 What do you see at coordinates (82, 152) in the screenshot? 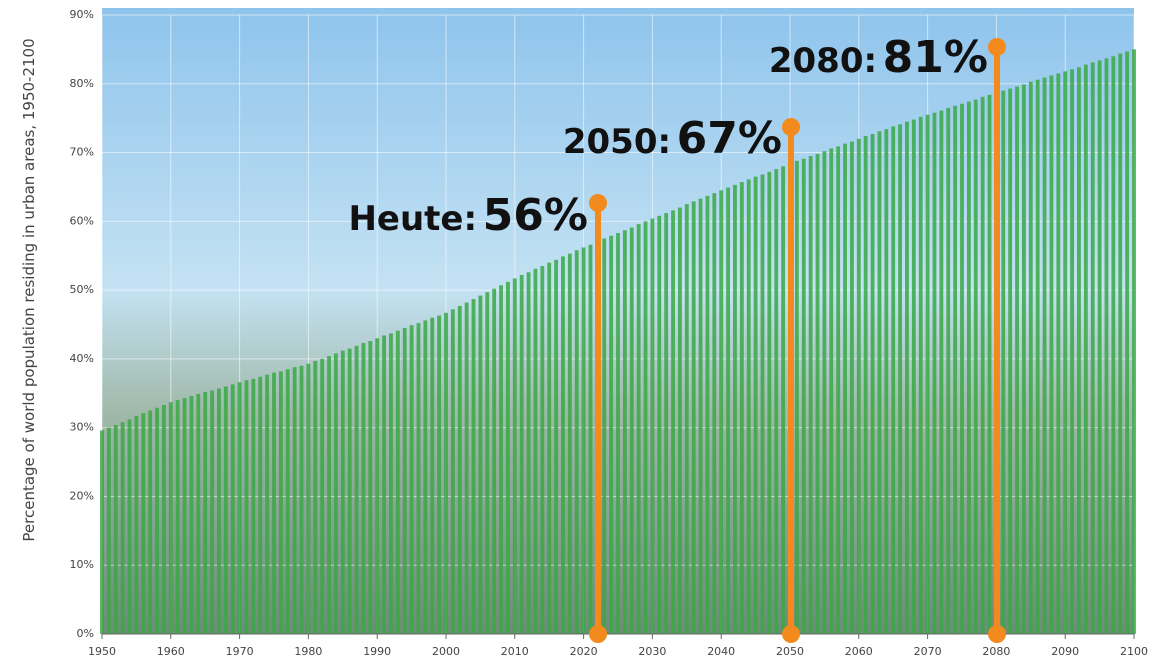
I see `y-tick-label: 70%` at bounding box center [82, 152].